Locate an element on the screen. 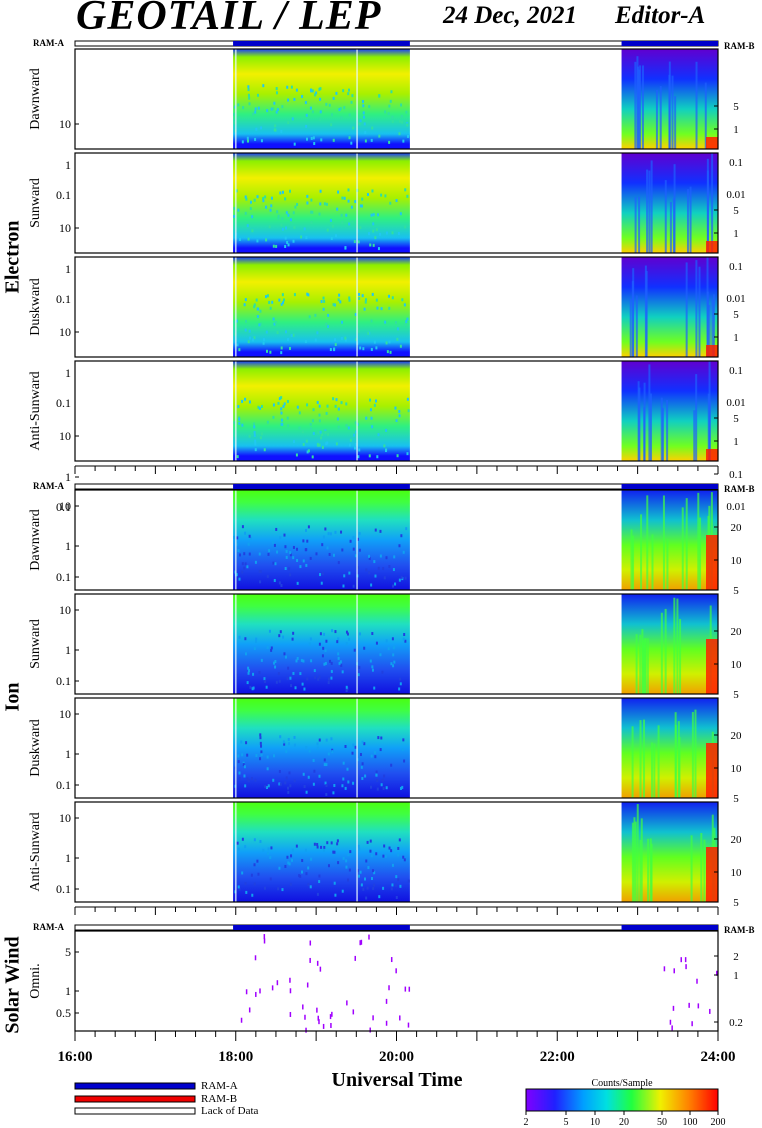 The width and height of the screenshot is (762, 1128). panel-label: Anti-Sunward is located at coordinates (35, 410).